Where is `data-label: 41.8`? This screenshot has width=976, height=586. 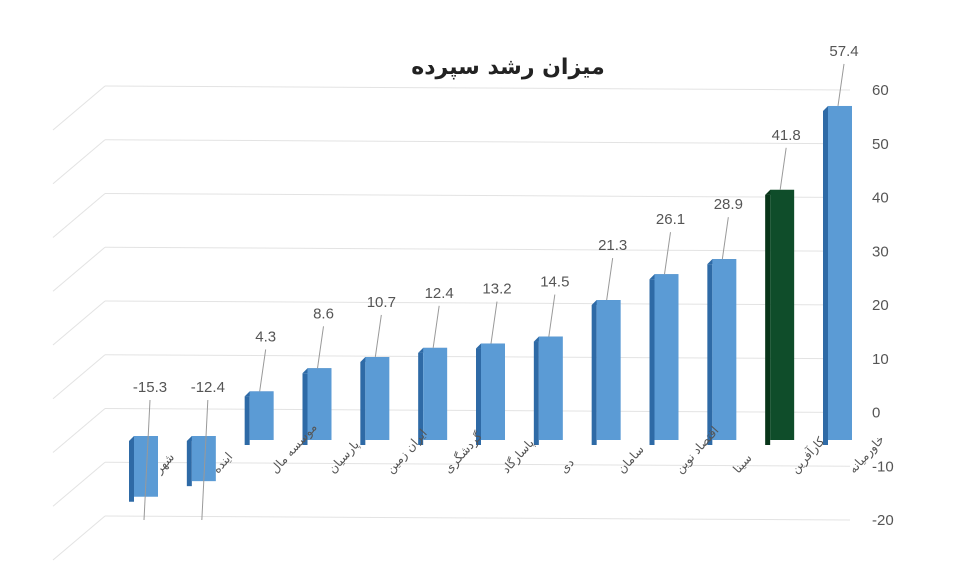 data-label: 41.8 is located at coordinates (786, 135).